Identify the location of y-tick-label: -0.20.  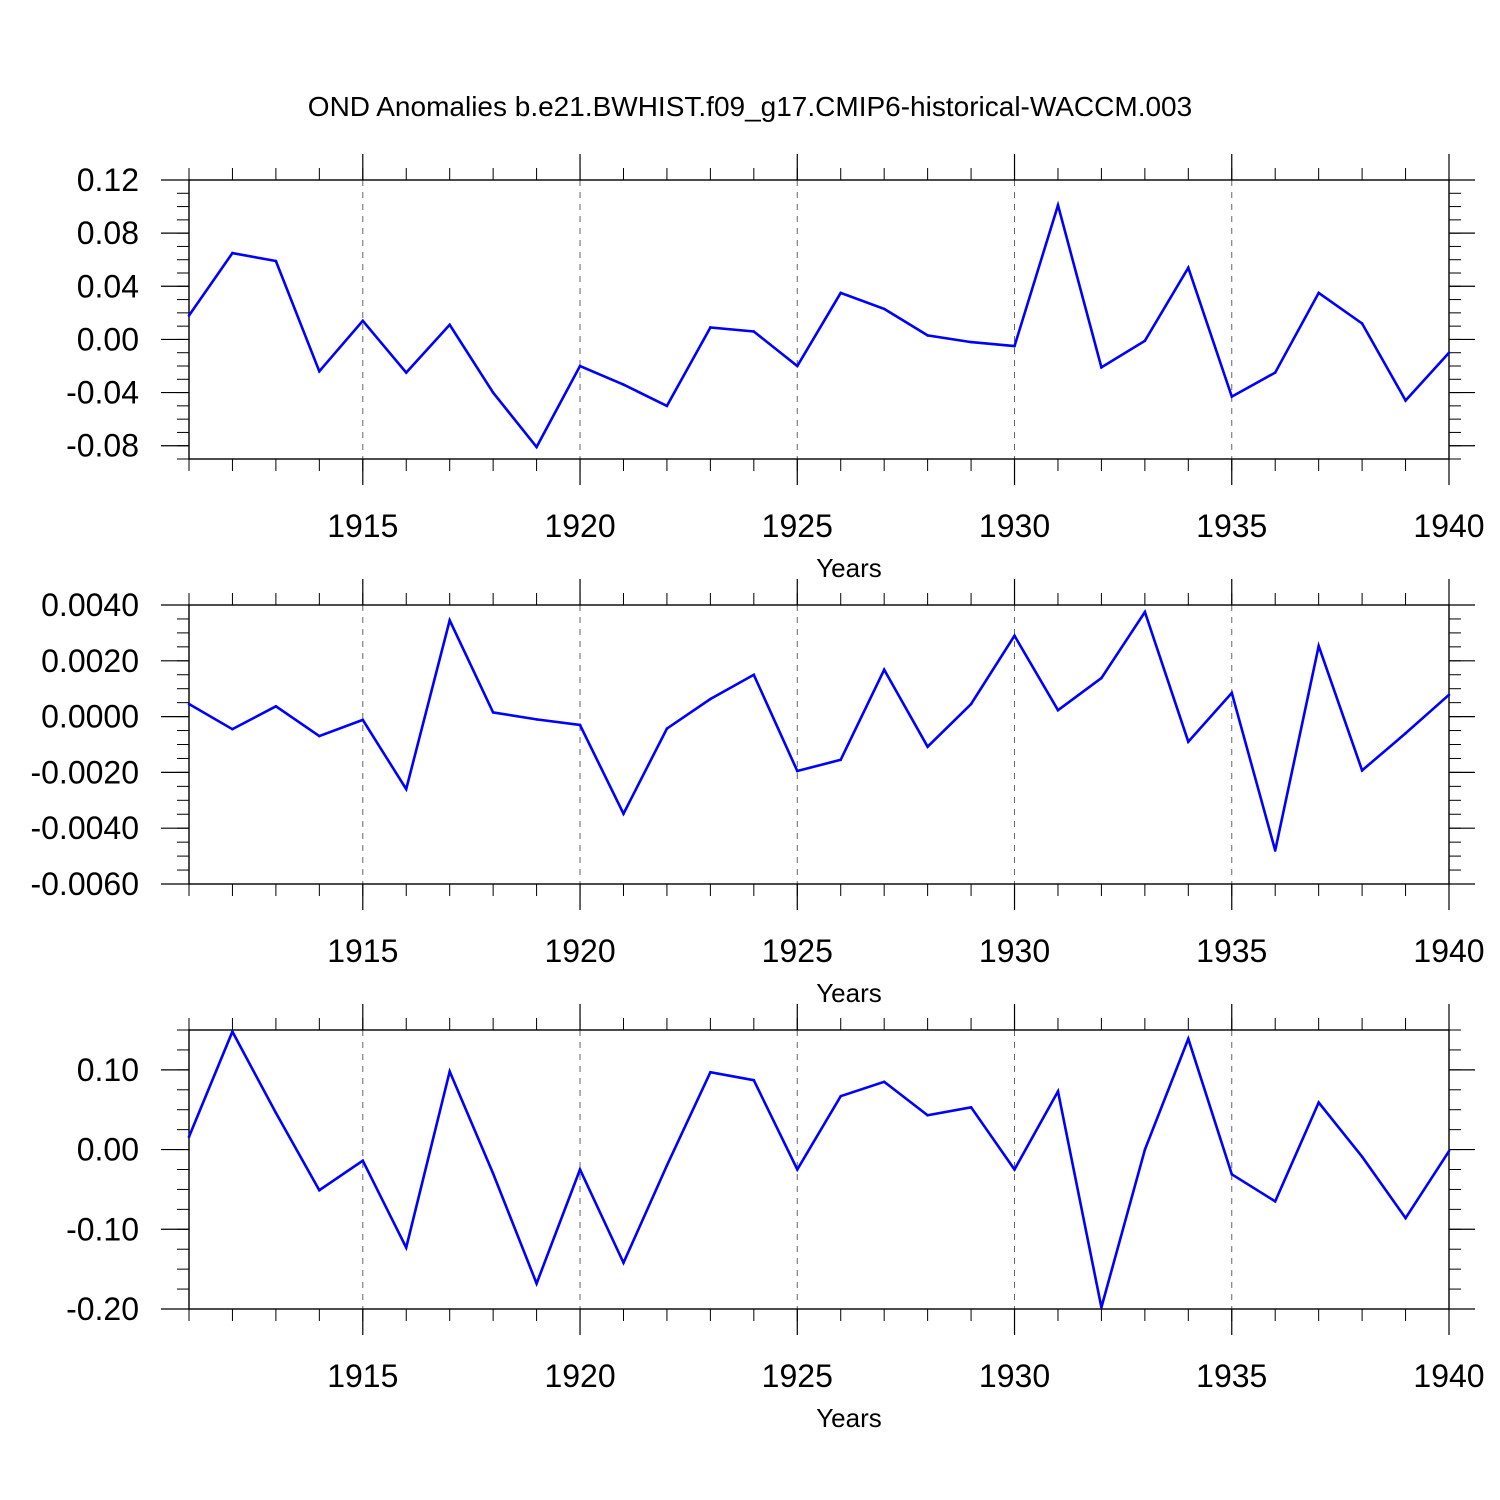
(102, 1309).